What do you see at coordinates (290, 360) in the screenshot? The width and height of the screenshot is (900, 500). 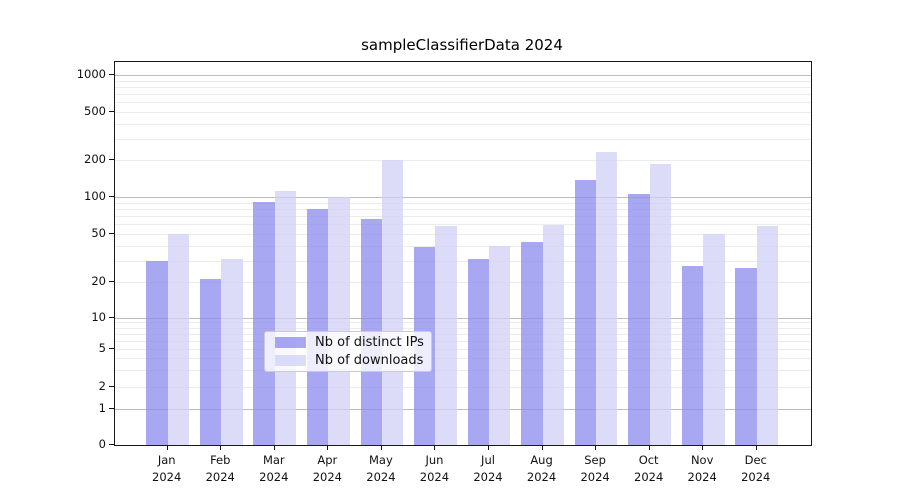 I see `legend-swatch-downloads` at bounding box center [290, 360].